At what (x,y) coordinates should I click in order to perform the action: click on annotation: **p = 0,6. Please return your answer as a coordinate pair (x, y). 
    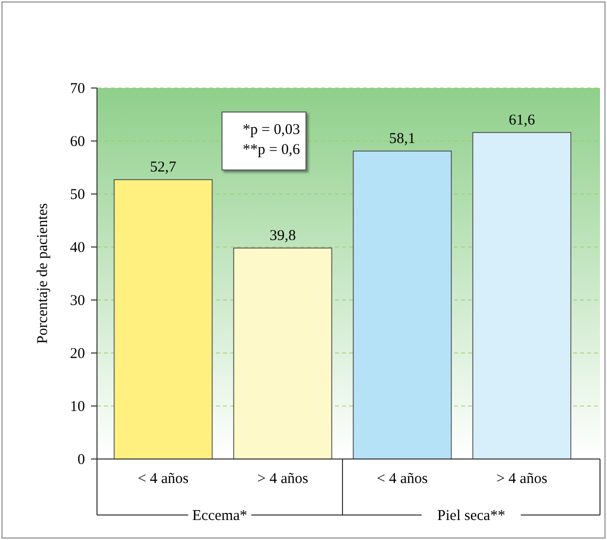
    Looking at the image, I should click on (271, 150).